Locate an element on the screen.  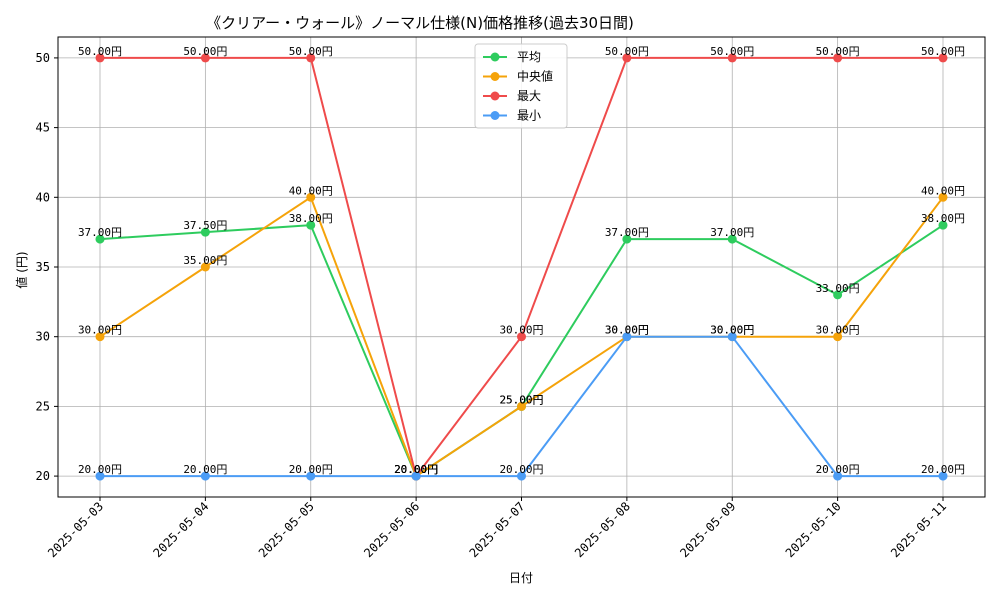
y-tick-label: 30 is located at coordinates (43, 337).